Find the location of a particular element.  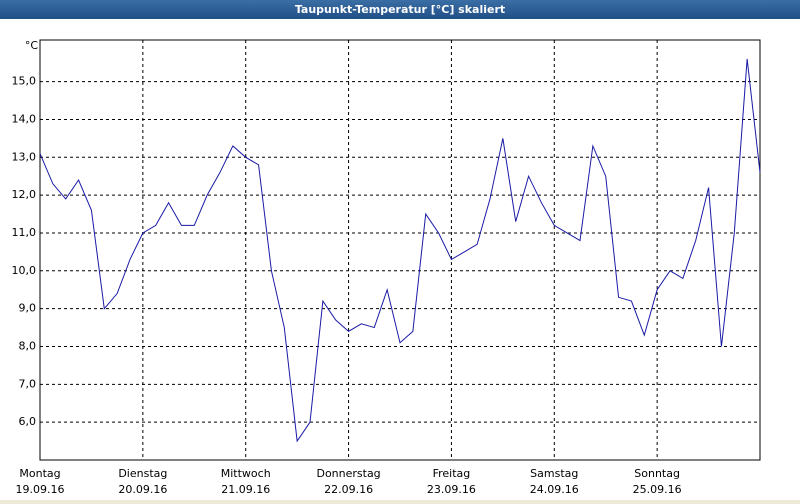

y-tick-label: 14,0 is located at coordinates (24, 118).